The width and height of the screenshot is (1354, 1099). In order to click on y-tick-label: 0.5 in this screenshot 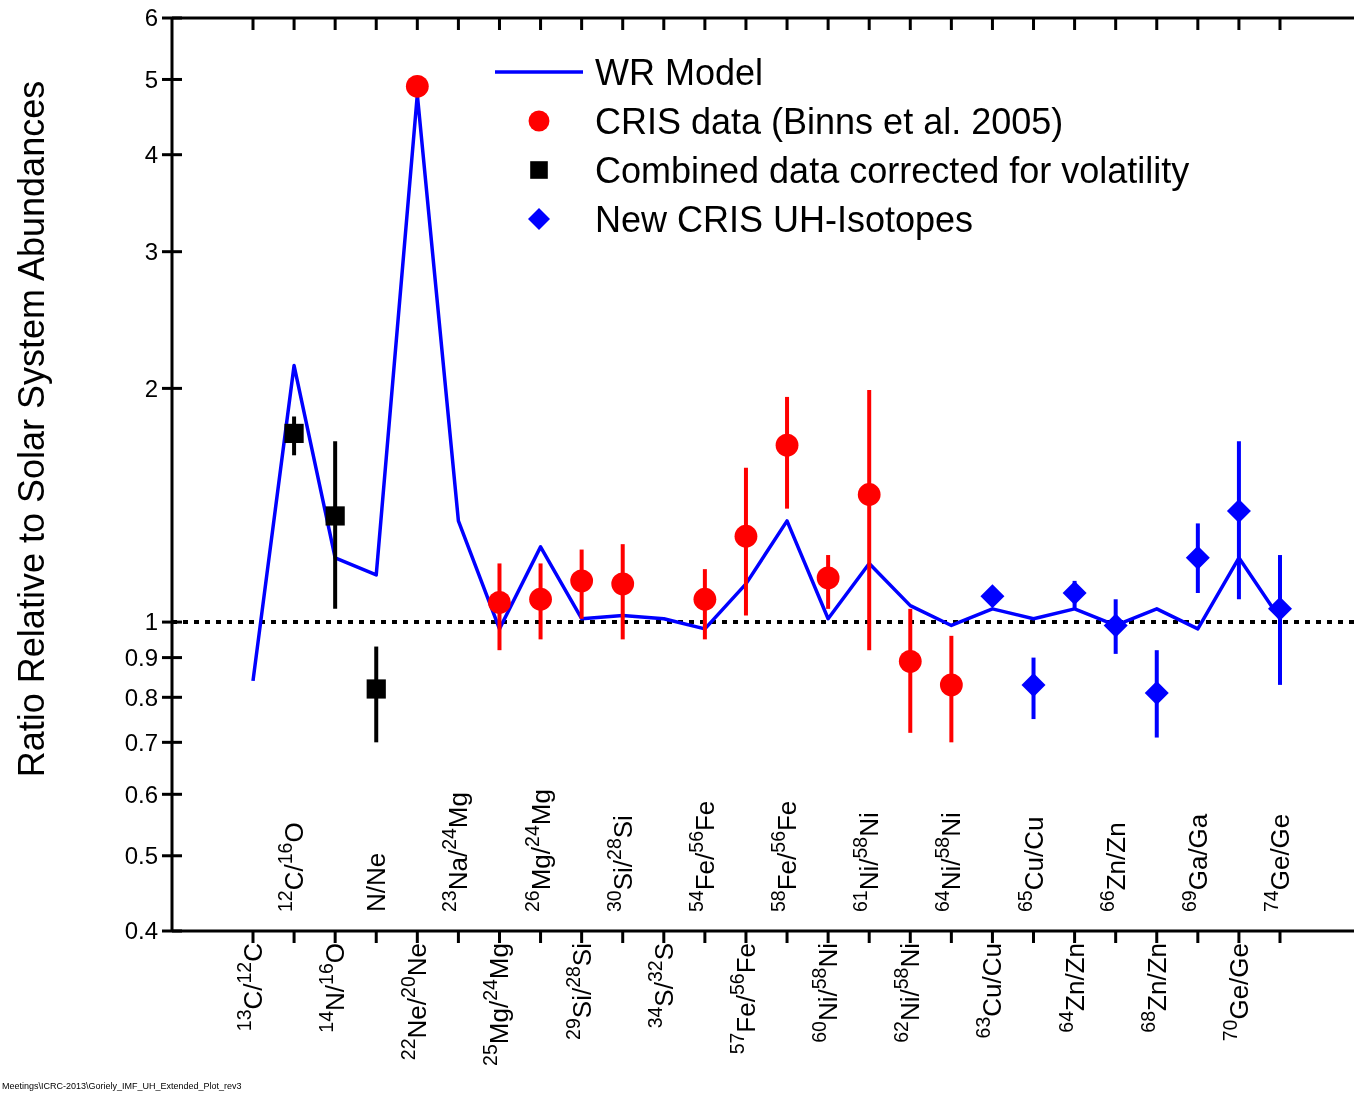, I will do `click(141, 856)`.